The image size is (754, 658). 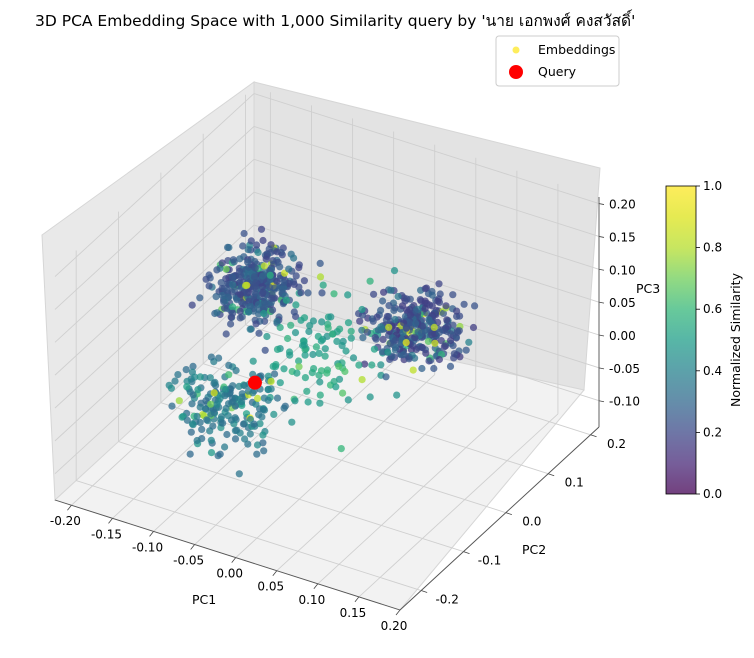 I want to click on y-axis-line, so click(x=499, y=518).